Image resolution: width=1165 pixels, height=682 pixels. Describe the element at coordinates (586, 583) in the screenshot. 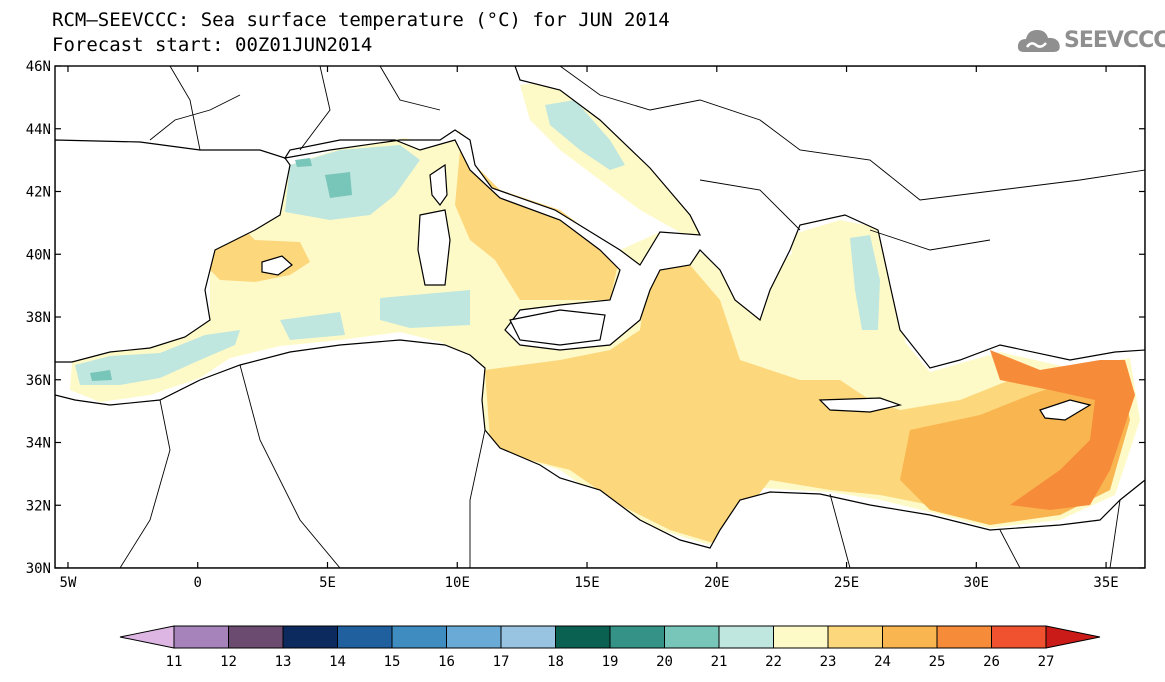

I see `lon-tick-label: 15E` at that location.